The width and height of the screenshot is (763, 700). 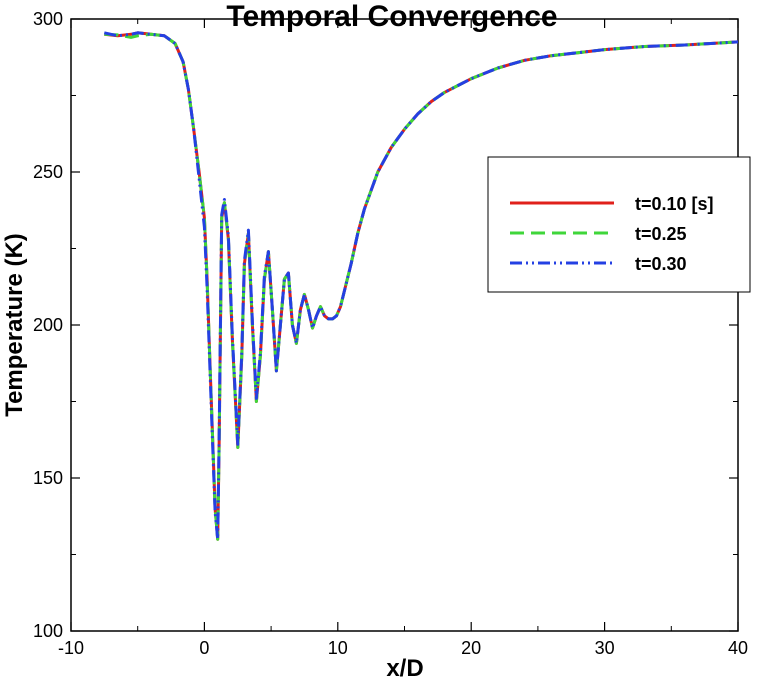 What do you see at coordinates (661, 264) in the screenshot?
I see `legend-label-3: t=0.30` at bounding box center [661, 264].